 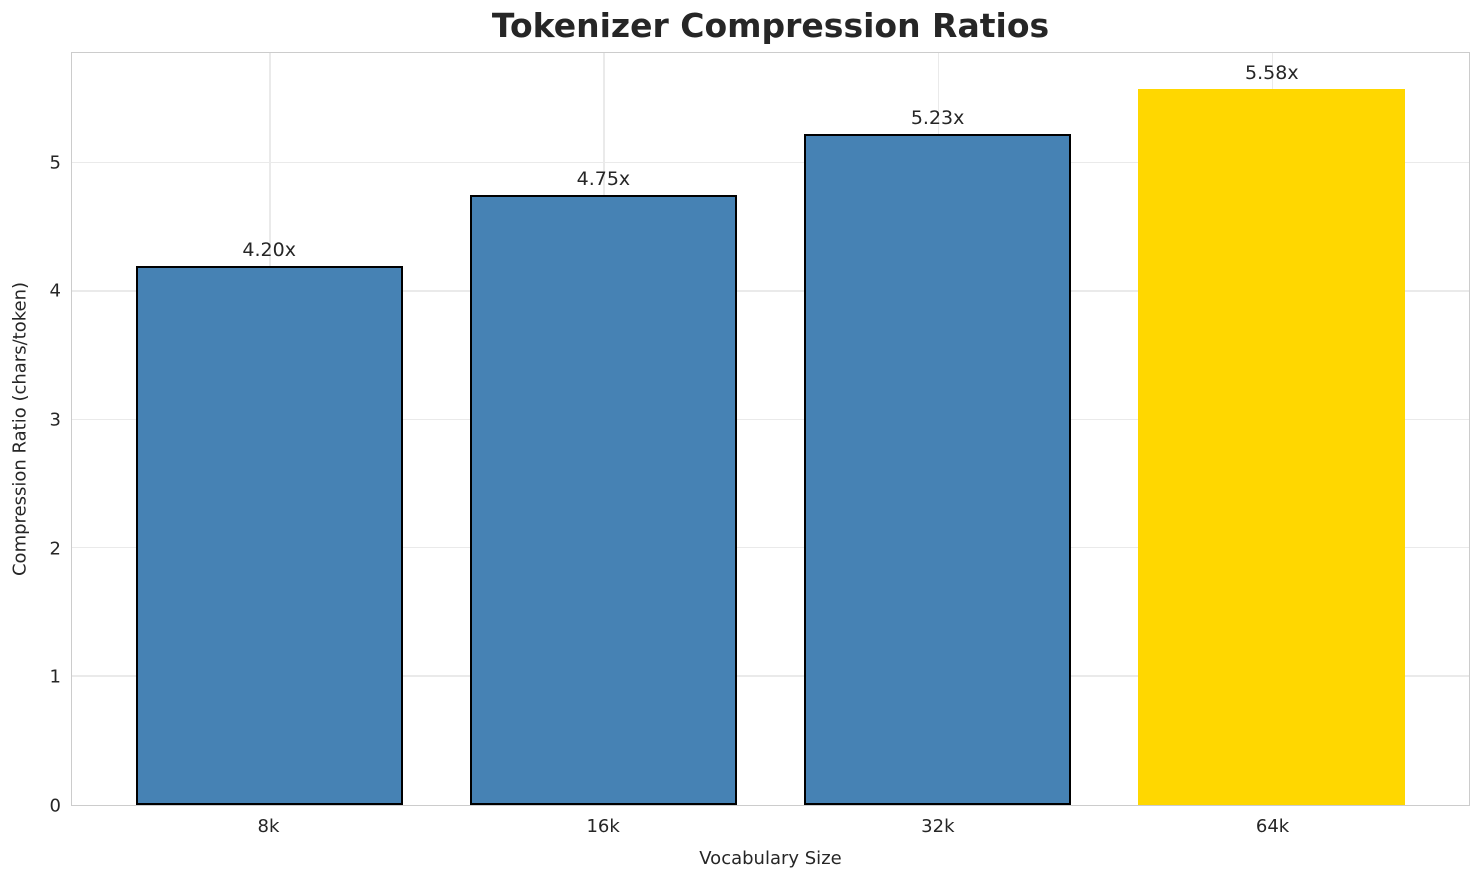 I want to click on bar-8k, so click(x=269, y=535).